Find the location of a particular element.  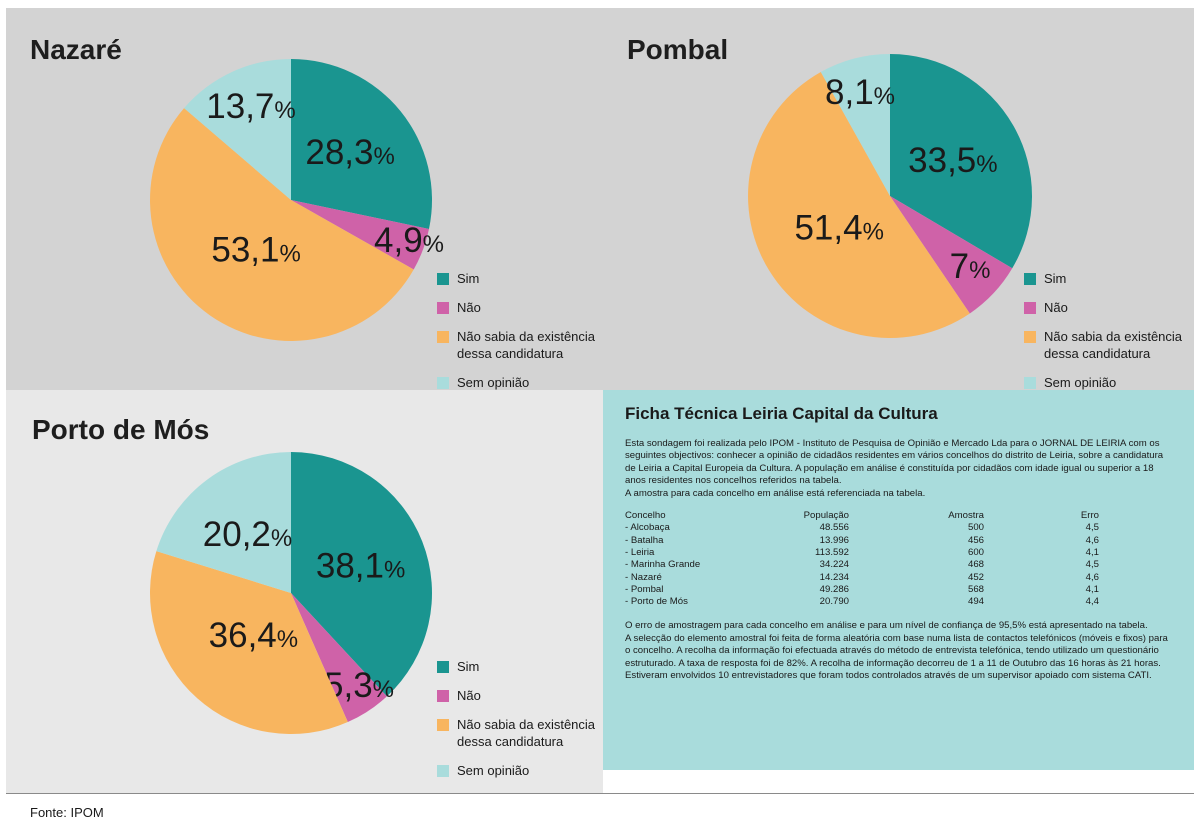

table-row: - Nazaré 14.234 452 4,6 is located at coordinates (898, 578).